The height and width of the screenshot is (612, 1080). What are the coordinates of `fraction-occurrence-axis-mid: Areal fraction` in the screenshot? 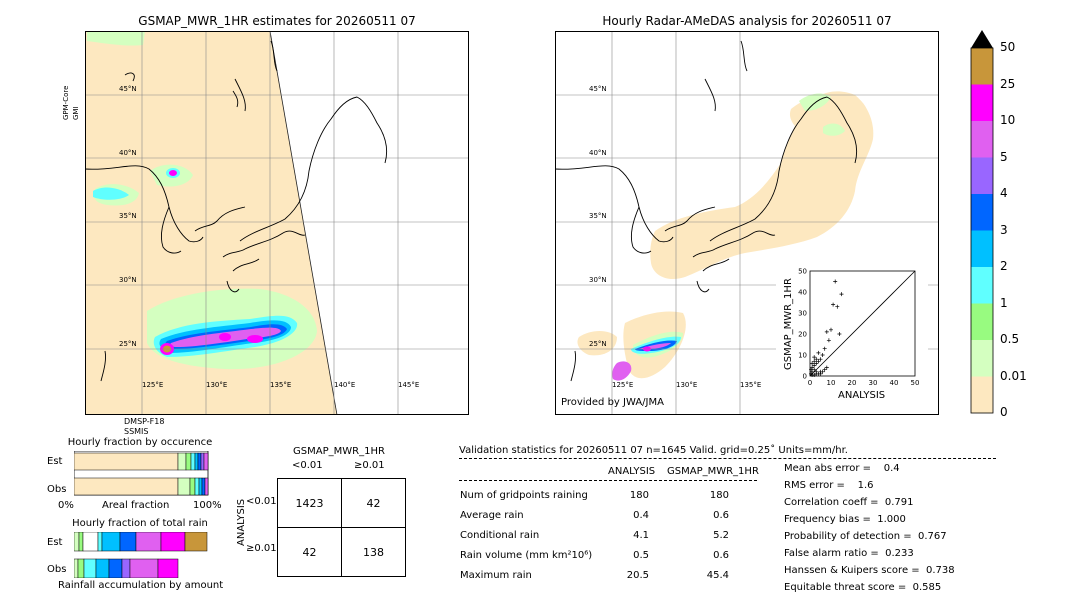 It's located at (136, 505).